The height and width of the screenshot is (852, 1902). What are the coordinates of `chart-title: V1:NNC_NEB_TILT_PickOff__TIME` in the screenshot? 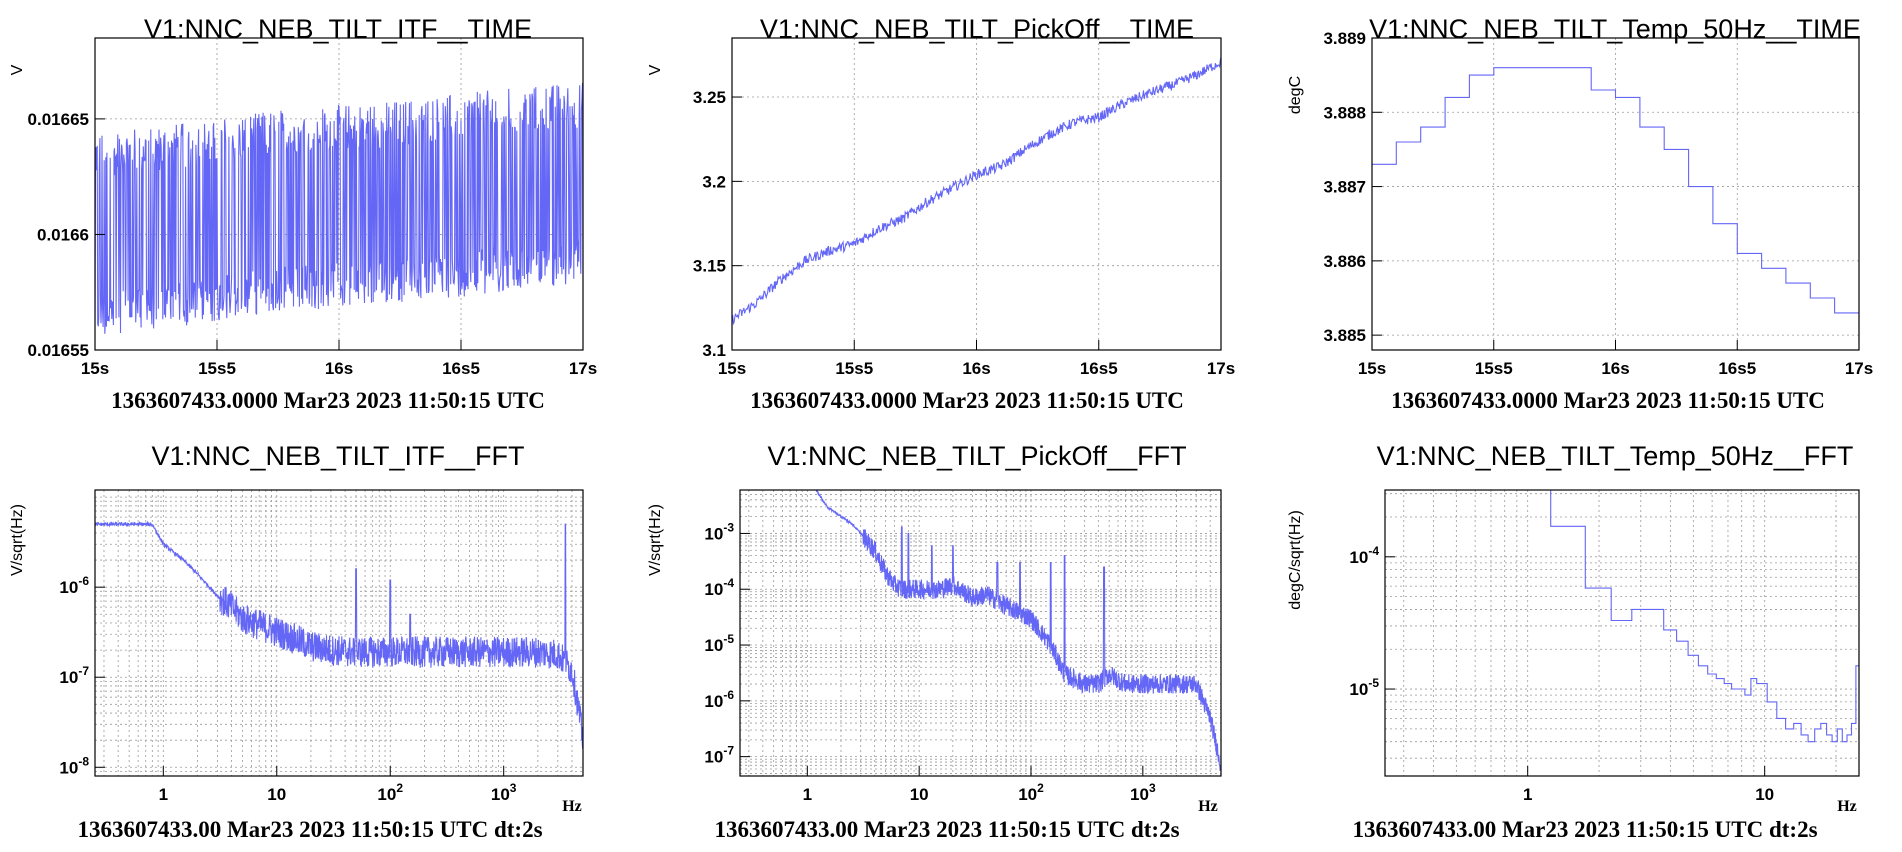 It's located at (977, 29).